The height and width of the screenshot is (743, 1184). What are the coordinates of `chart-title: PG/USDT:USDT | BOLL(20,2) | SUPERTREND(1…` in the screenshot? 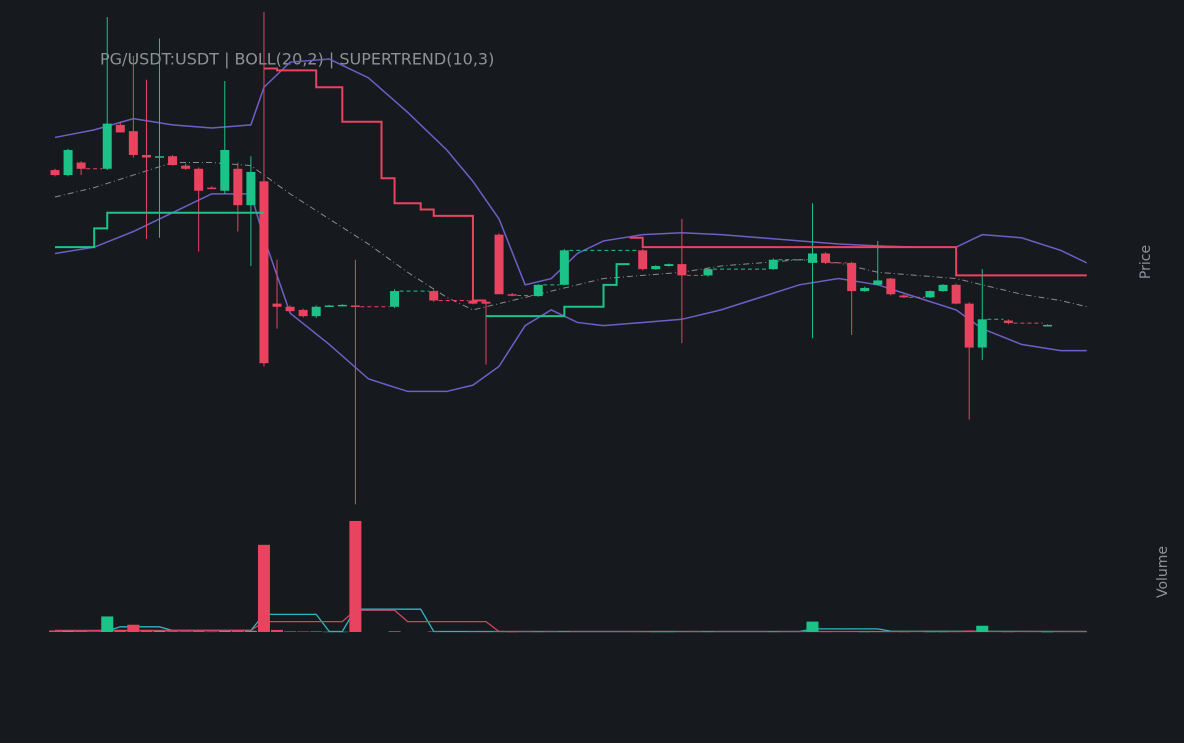 It's located at (297, 59).